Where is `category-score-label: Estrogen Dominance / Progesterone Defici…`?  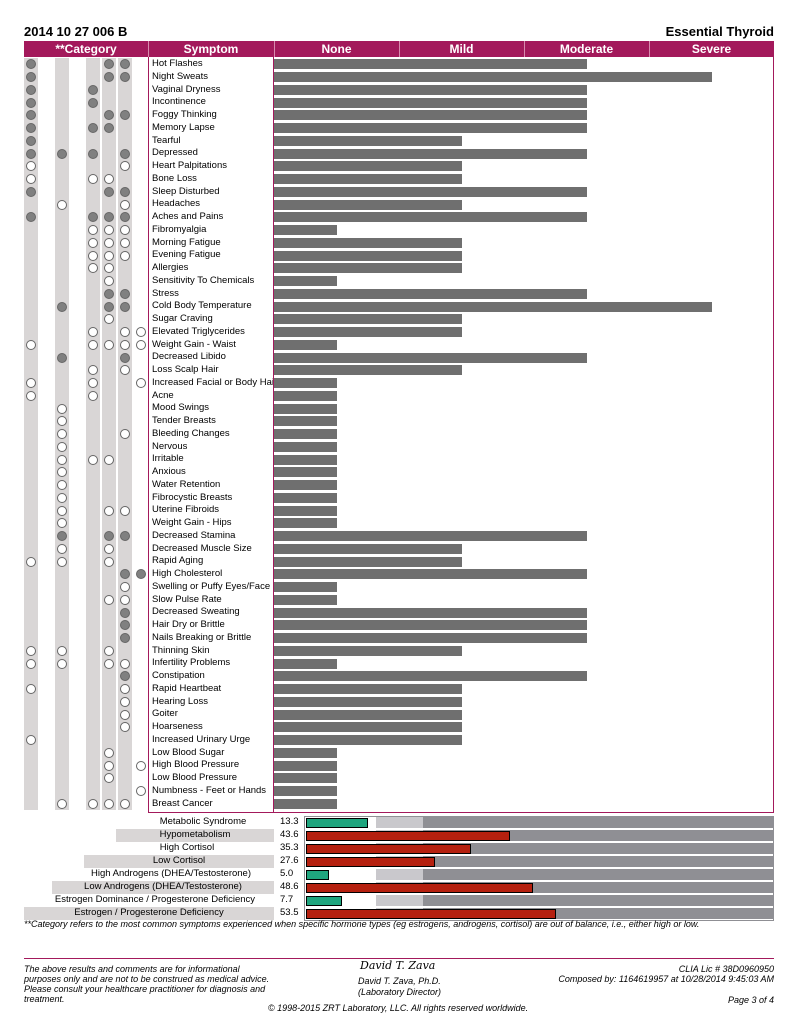 category-score-label: Estrogen Dominance / Progesterone Defici… is located at coordinates (155, 899).